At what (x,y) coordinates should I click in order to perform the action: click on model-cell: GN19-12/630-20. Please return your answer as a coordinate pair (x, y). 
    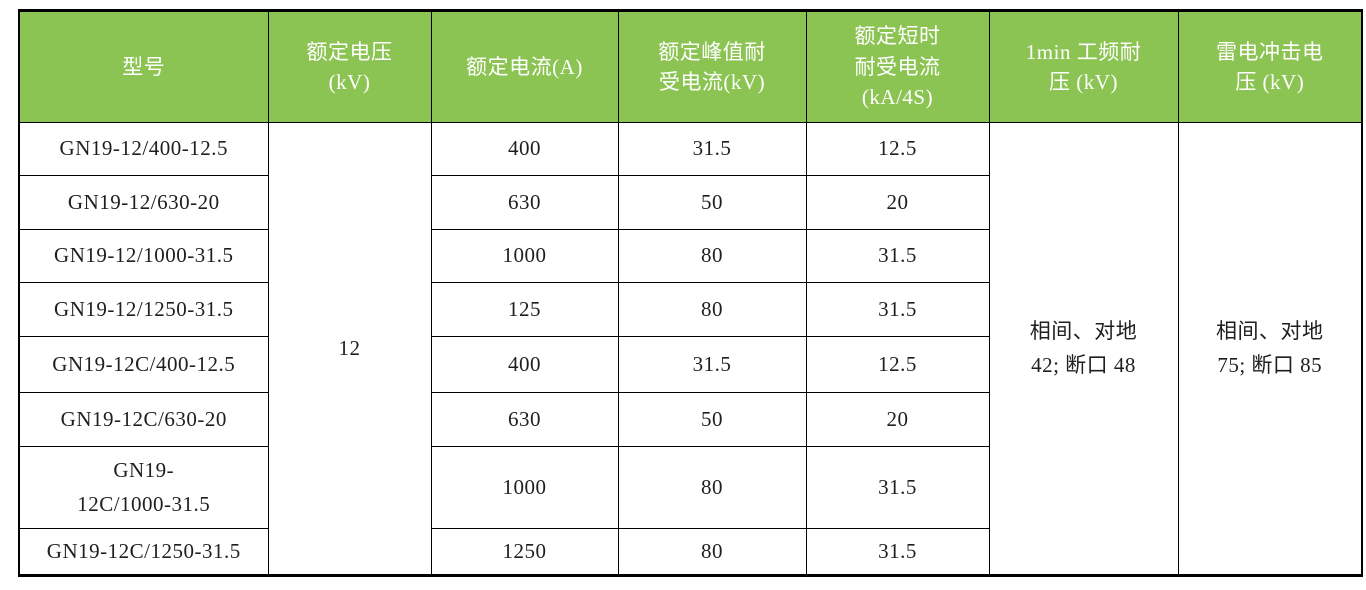
    Looking at the image, I should click on (143, 202).